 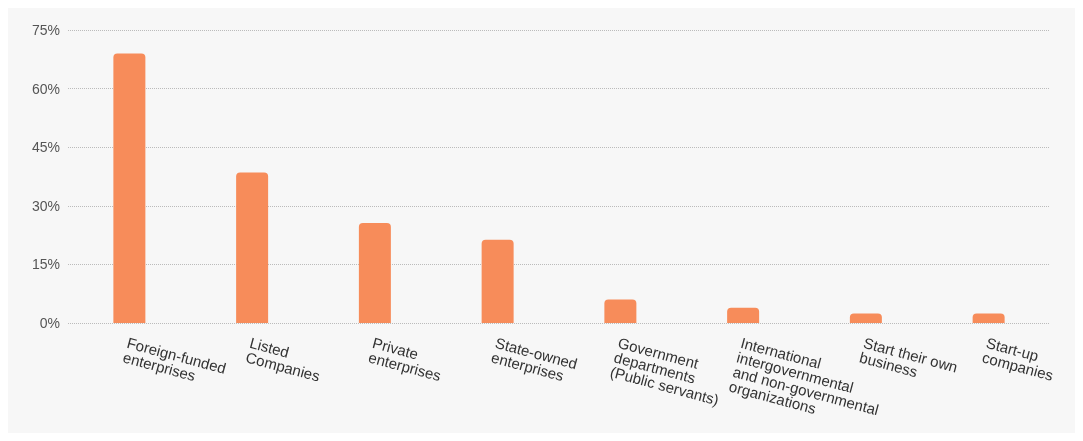 I want to click on y-tick-label: 45%, so click(x=45, y=147).